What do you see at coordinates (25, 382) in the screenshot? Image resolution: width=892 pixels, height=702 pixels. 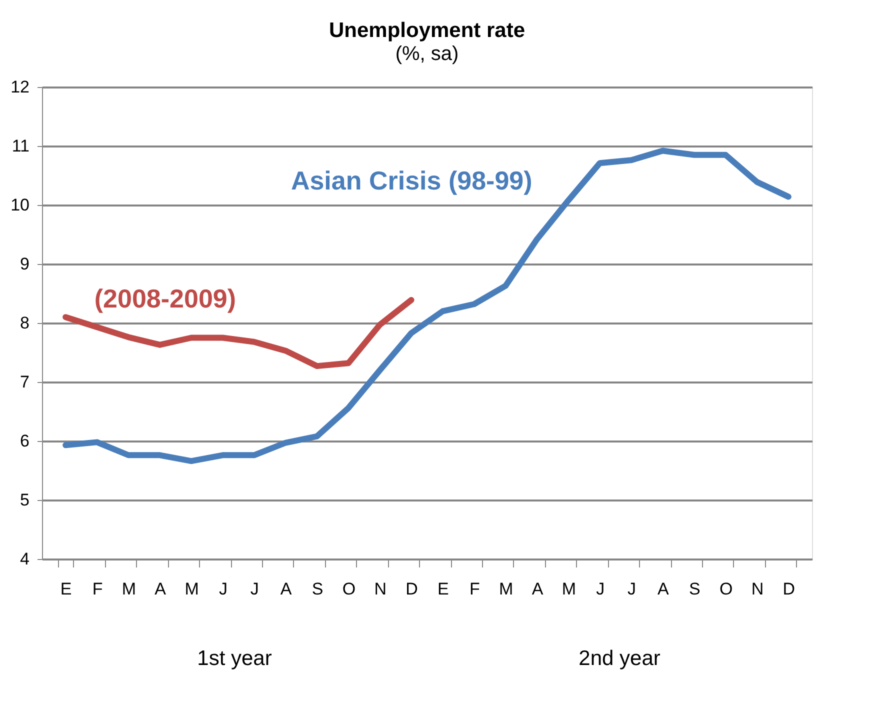 I see `y-tick-label: 7` at bounding box center [25, 382].